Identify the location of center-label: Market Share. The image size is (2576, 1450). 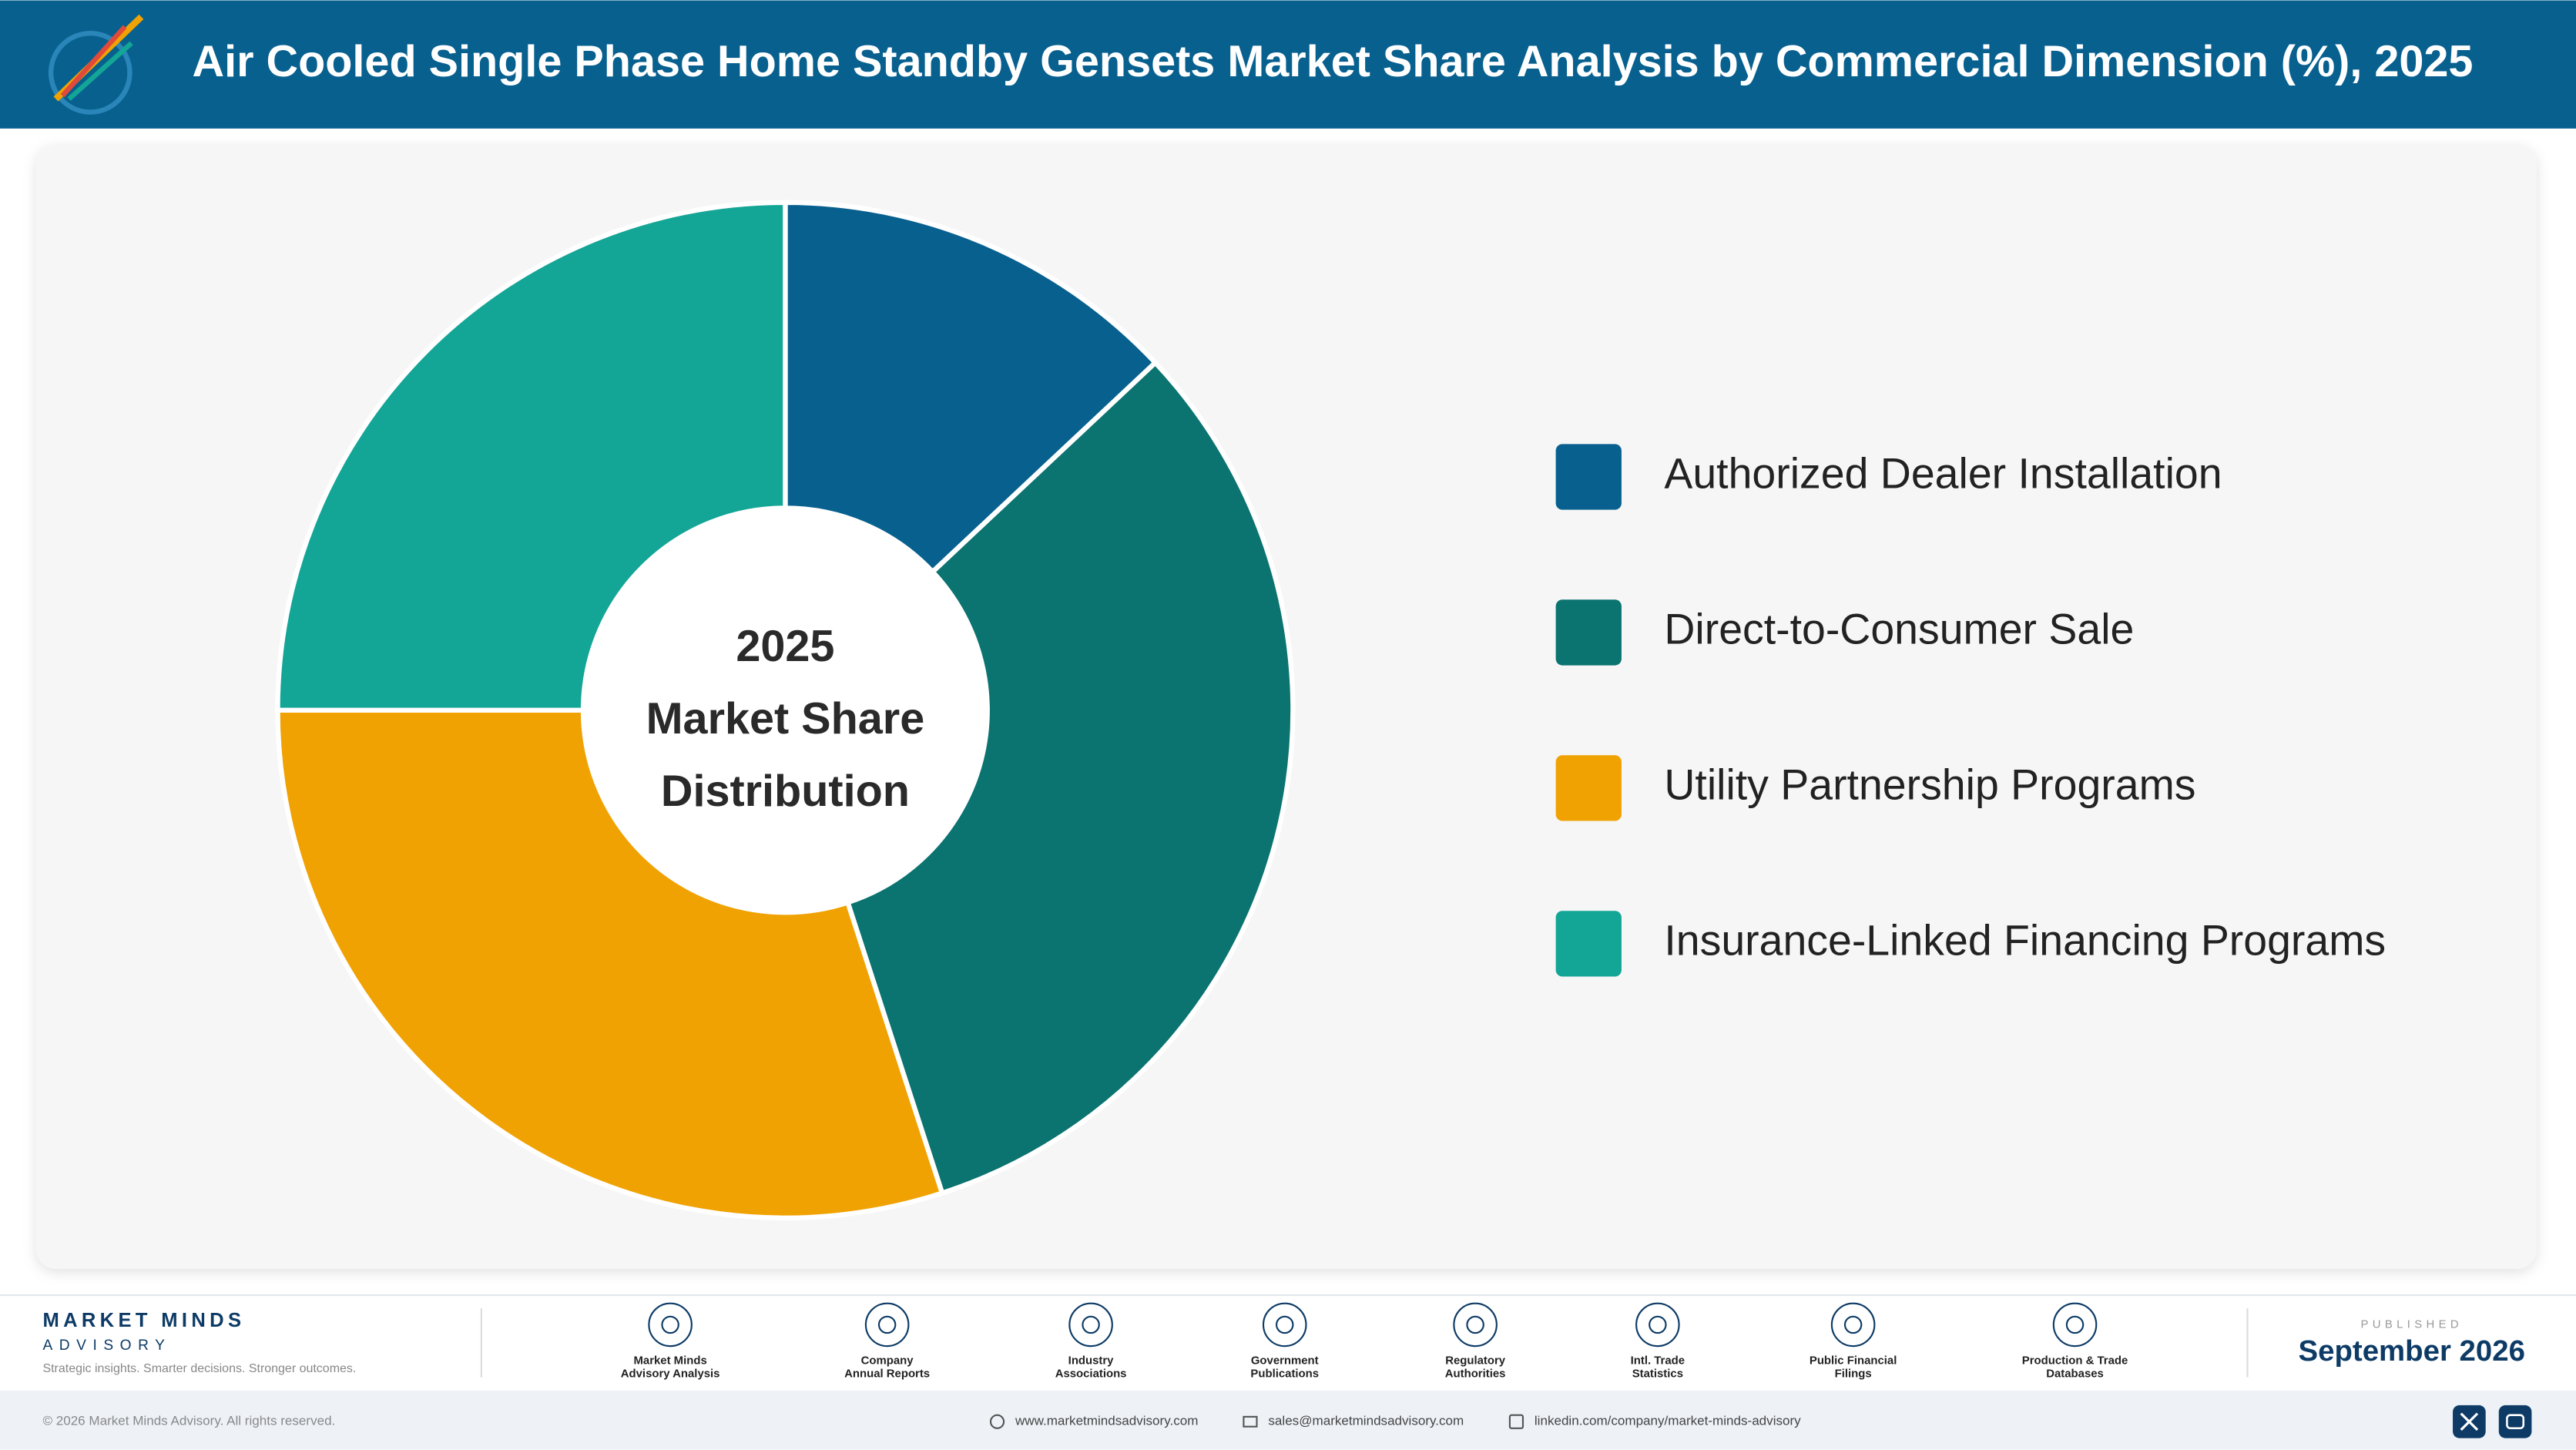
(785, 718).